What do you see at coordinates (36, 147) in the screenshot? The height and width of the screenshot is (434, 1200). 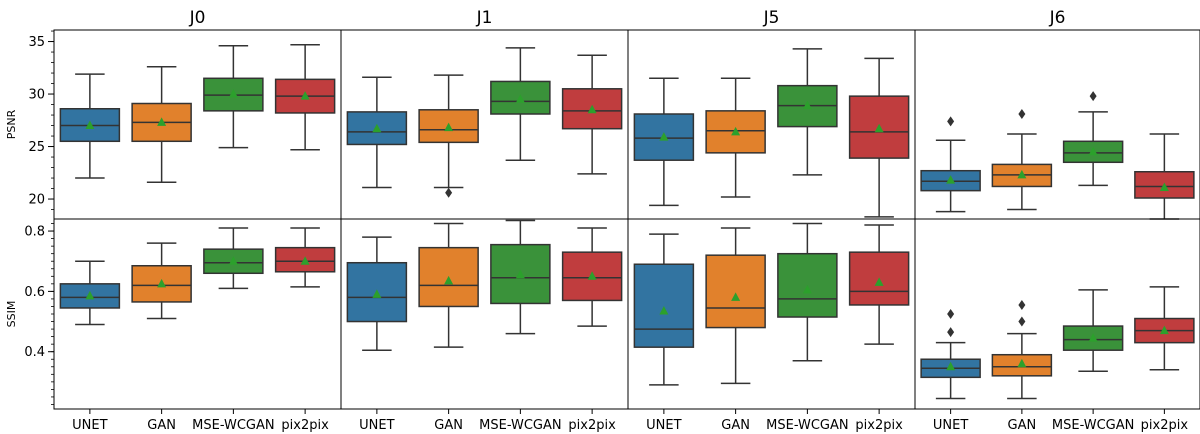 I see `y-tick-label-psnr: 25` at bounding box center [36, 147].